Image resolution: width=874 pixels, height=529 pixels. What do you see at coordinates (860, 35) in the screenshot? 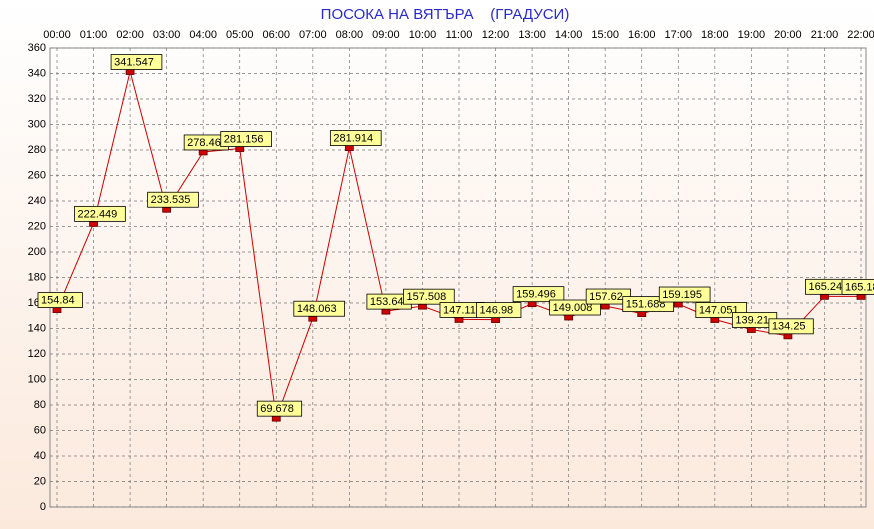
I see `x-tick-label: 22:00` at bounding box center [860, 35].